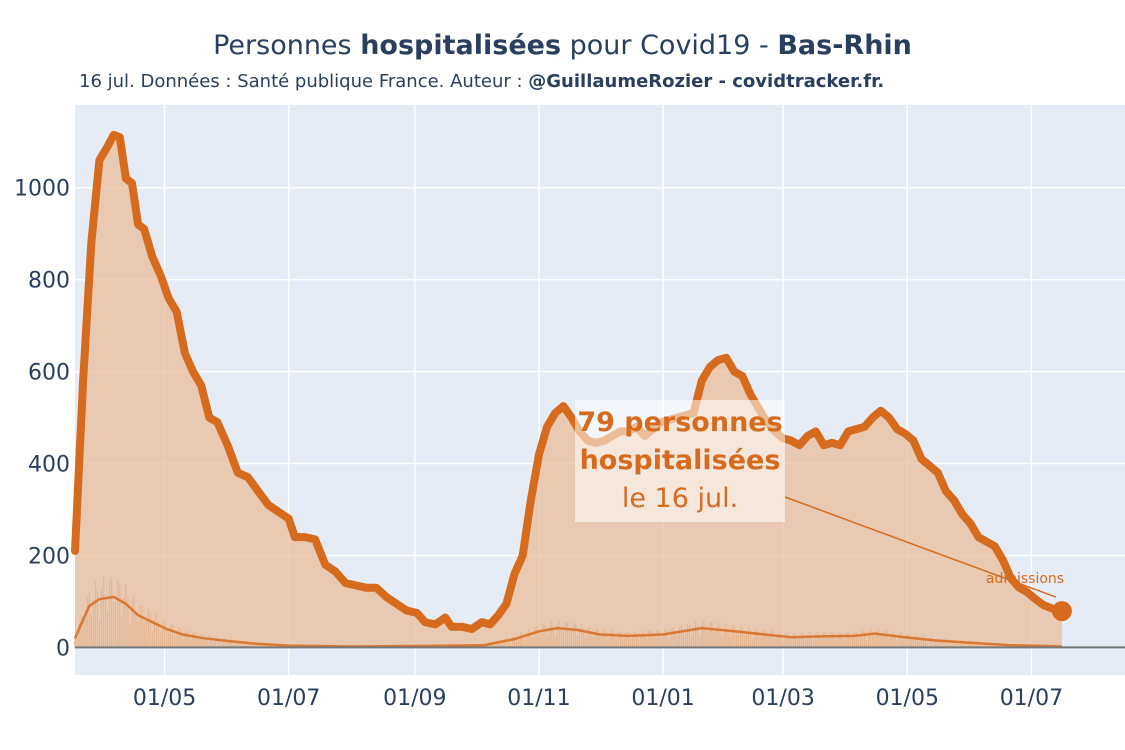 The width and height of the screenshot is (1125, 750). I want to click on x-axis-tick-labels: 01/05 01/07 01/09 01/11 01/01 01/03 01/05 01/07, so click(598, 698).